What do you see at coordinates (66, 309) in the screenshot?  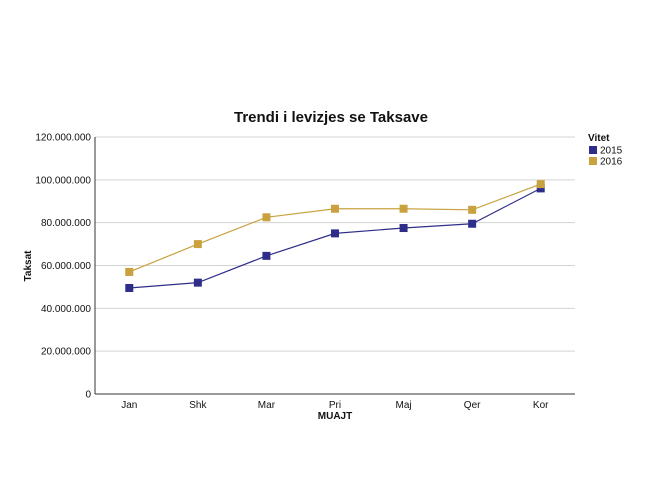 I see `y-tick-label: 40.000.000` at bounding box center [66, 309].